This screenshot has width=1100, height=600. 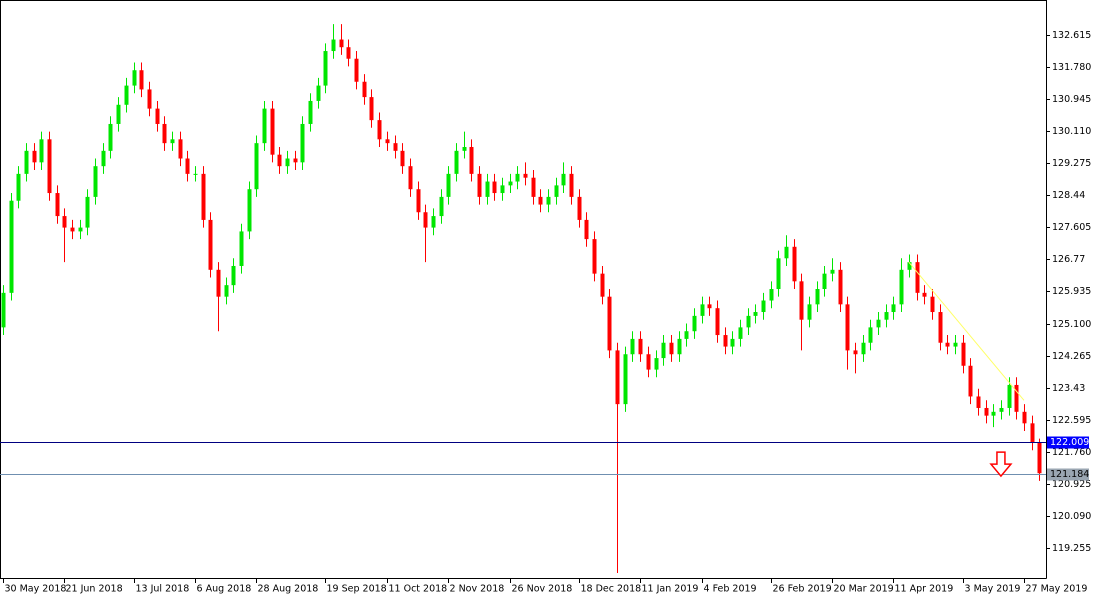 What do you see at coordinates (1071, 516) in the screenshot?
I see `y-tick-label: 120.090` at bounding box center [1071, 516].